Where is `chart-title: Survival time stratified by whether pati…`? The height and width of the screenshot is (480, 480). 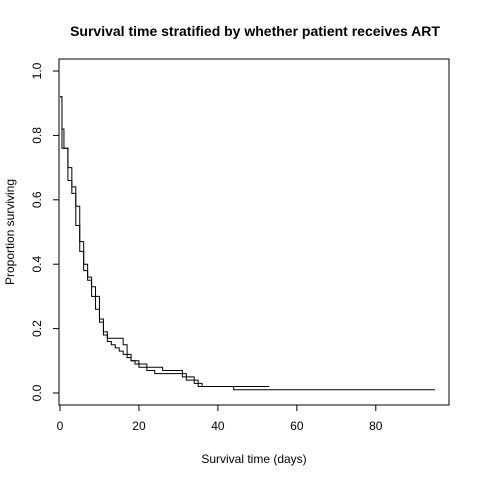 chart-title: Survival time stratified by whether pati… is located at coordinates (255, 31).